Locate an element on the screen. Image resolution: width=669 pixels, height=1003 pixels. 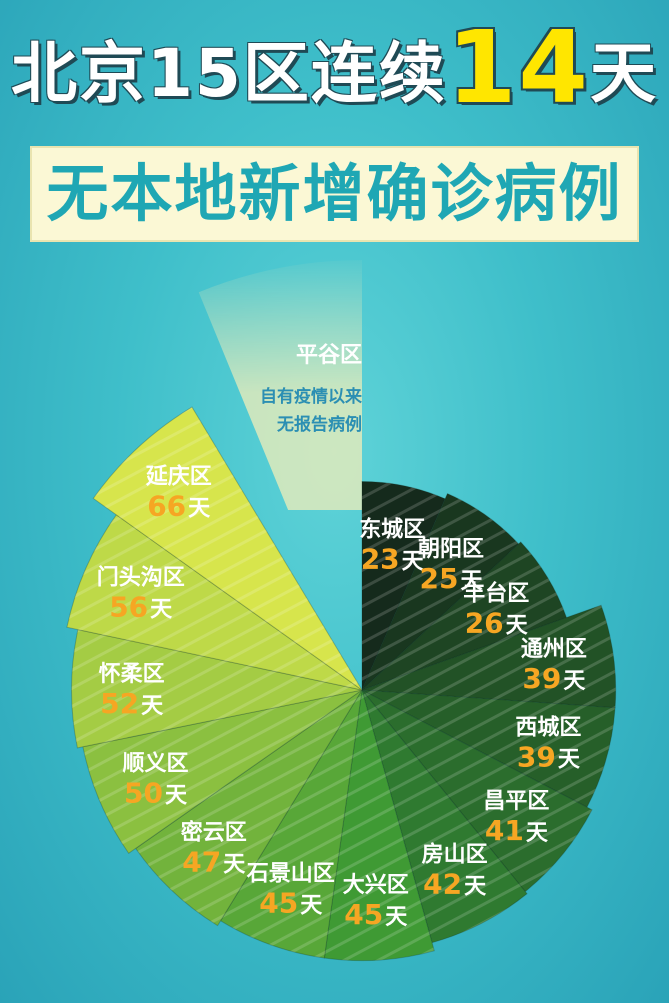
pie-slice-pinggu is located at coordinates (280, 475).